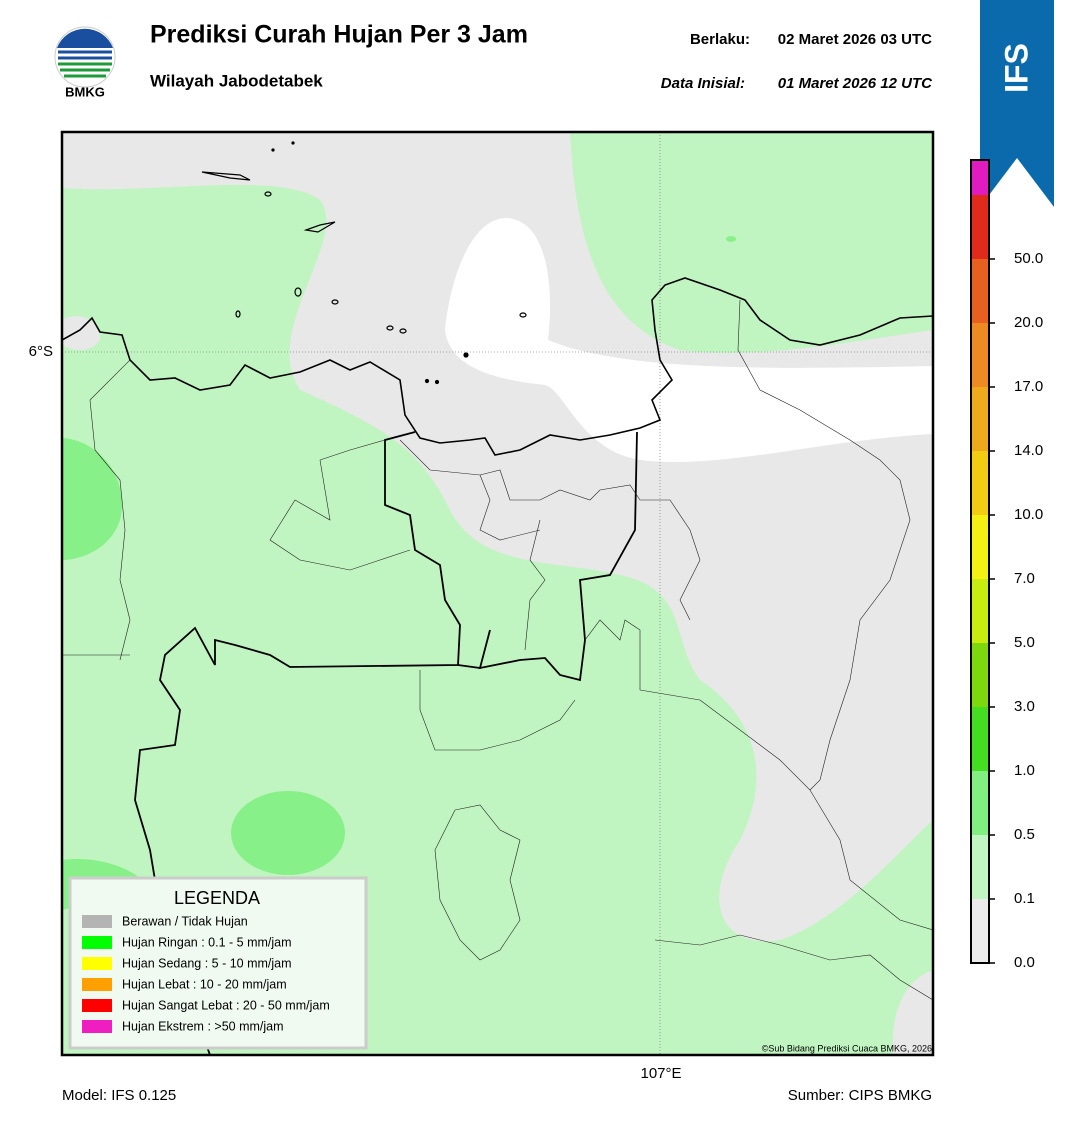 The height and width of the screenshot is (1133, 1072). What do you see at coordinates (703, 83) in the screenshot?
I see `initial-label: Data Inisial:` at bounding box center [703, 83].